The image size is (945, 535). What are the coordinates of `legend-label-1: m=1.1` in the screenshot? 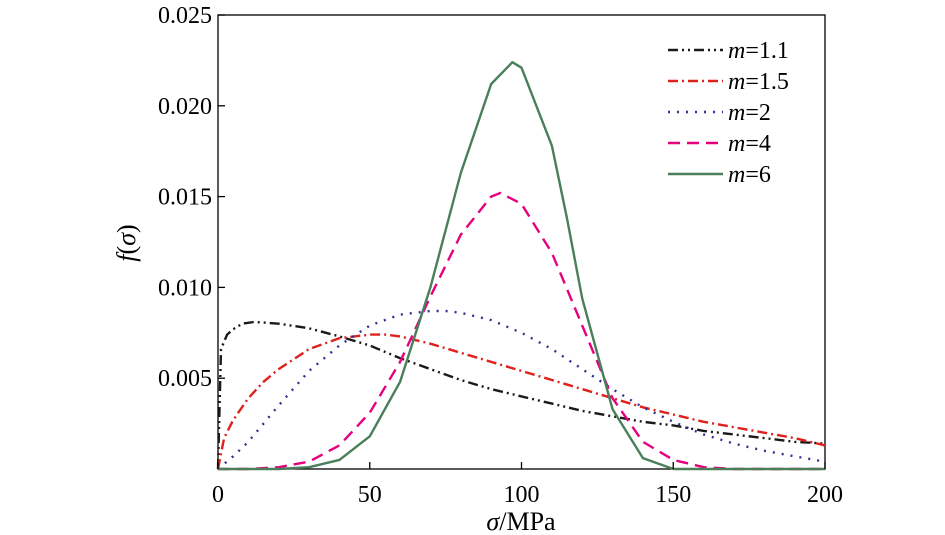 It's located at (758, 51).